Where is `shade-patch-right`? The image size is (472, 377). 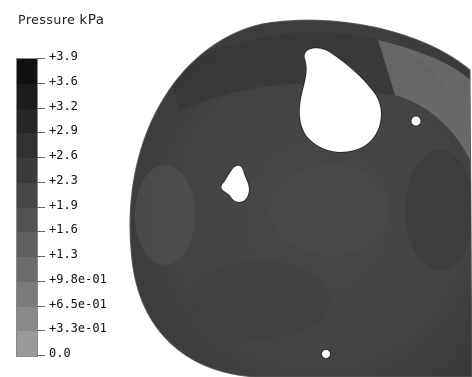 shade-patch-right is located at coordinates (438, 210).